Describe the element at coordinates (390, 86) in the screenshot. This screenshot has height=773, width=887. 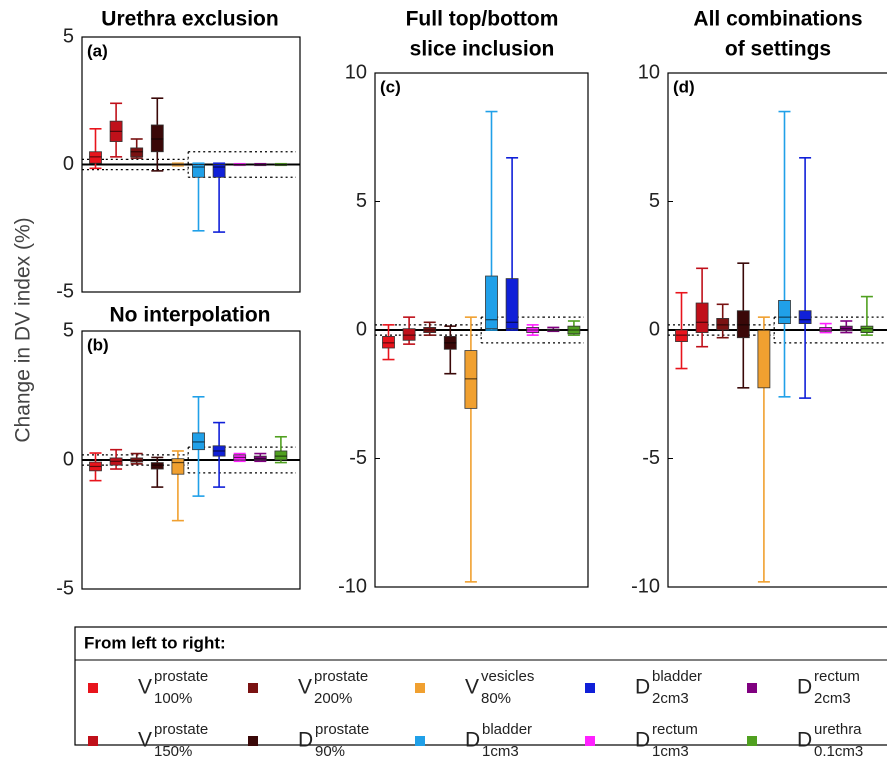
I see `panel-label: (c)` at that location.